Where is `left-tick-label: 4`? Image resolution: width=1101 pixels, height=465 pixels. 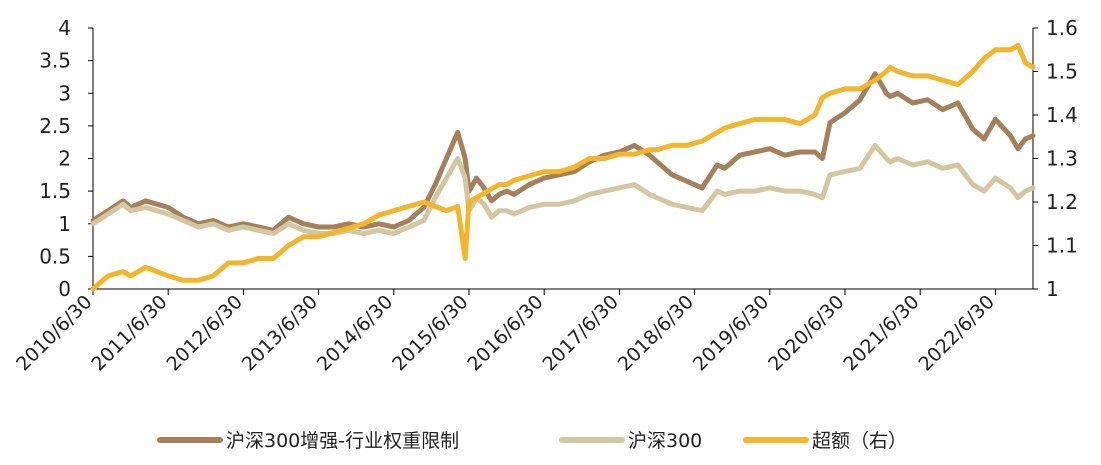
left-tick-label: 4 is located at coordinates (64, 28).